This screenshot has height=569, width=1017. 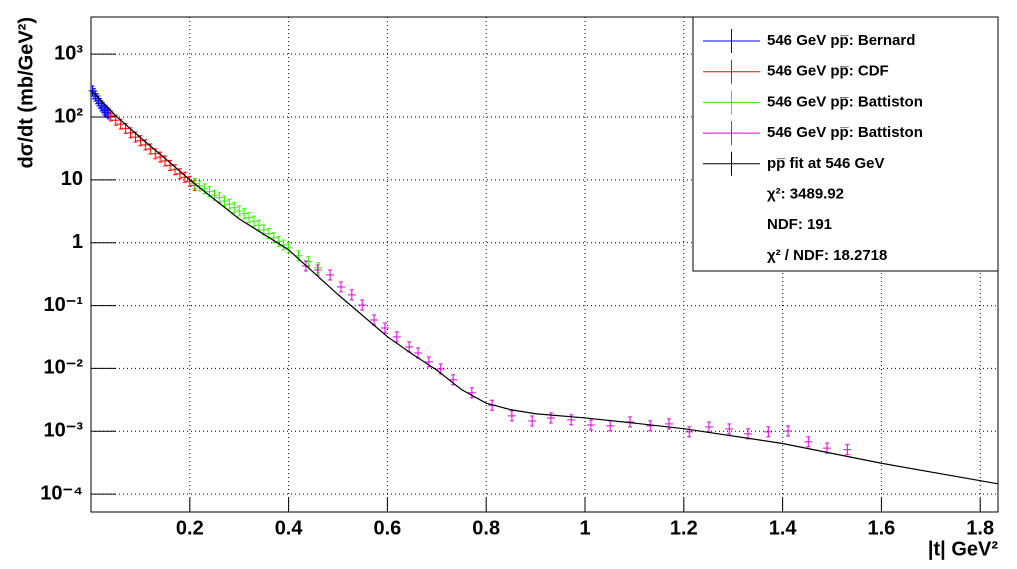 I want to click on legend-box, so click(x=845, y=144).